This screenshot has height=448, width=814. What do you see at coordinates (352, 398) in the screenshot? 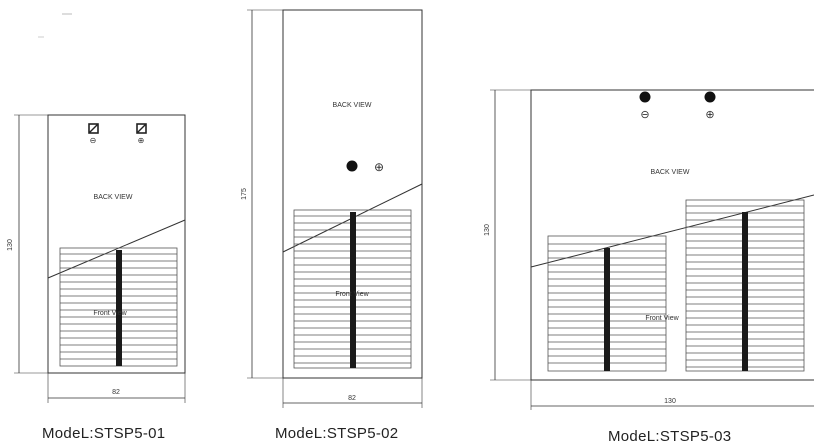
I see `panel-2-width-dim: 82` at bounding box center [352, 398].